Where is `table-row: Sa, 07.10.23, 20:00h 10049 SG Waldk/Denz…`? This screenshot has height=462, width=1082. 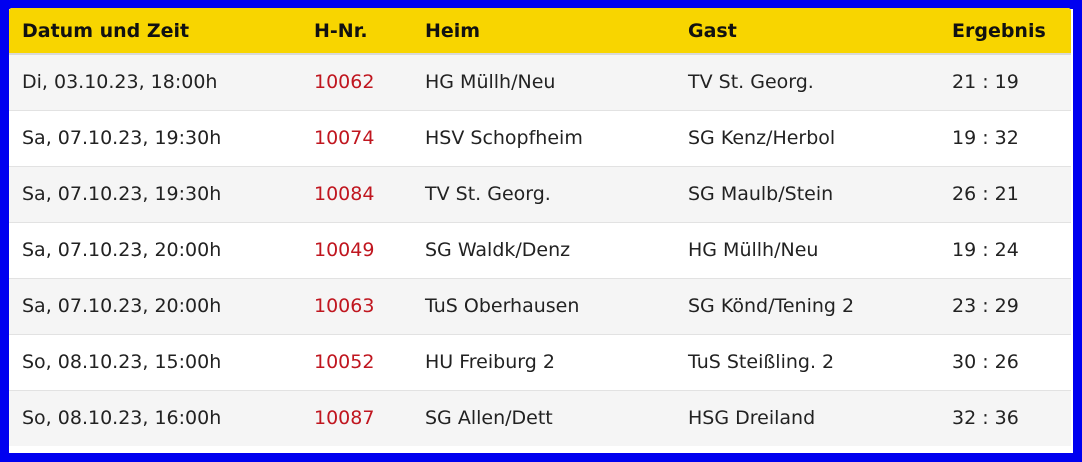 table-row: Sa, 07.10.23, 20:00h 10049 SG Waldk/Denz… is located at coordinates (540, 249).